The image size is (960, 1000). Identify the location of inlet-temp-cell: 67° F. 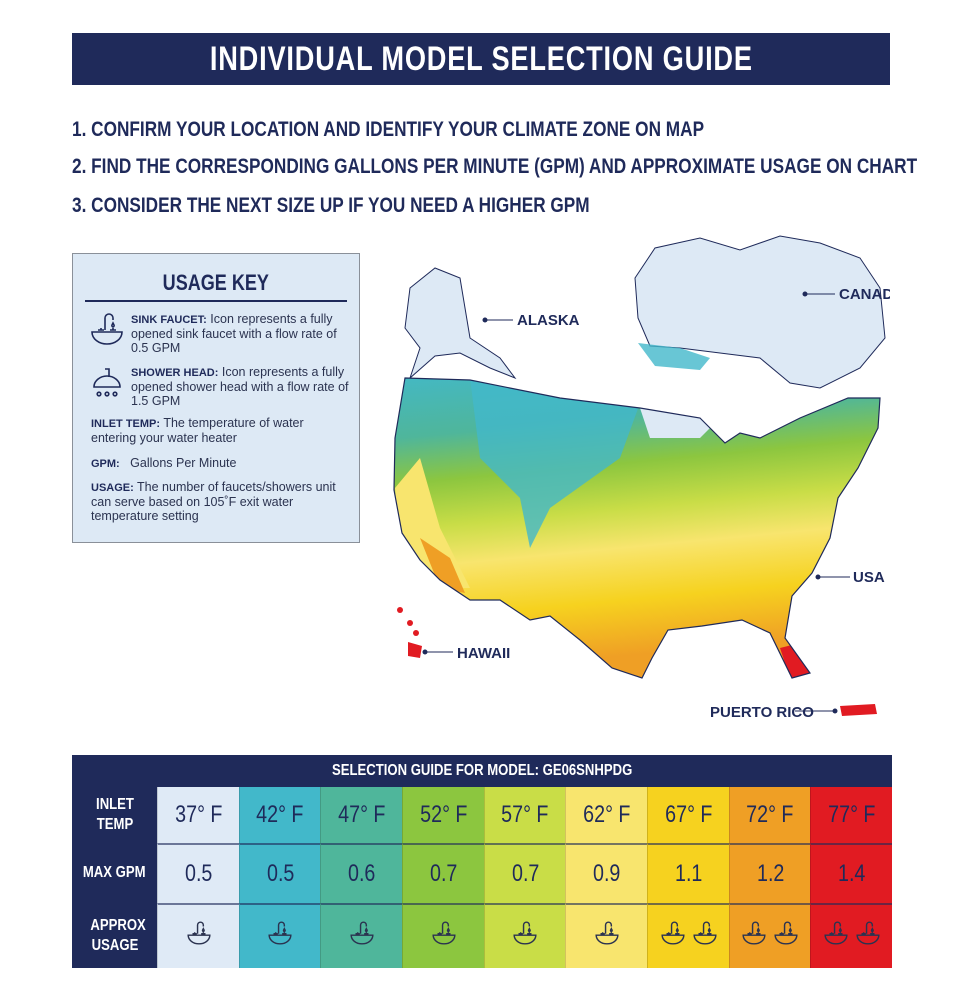
(688, 815).